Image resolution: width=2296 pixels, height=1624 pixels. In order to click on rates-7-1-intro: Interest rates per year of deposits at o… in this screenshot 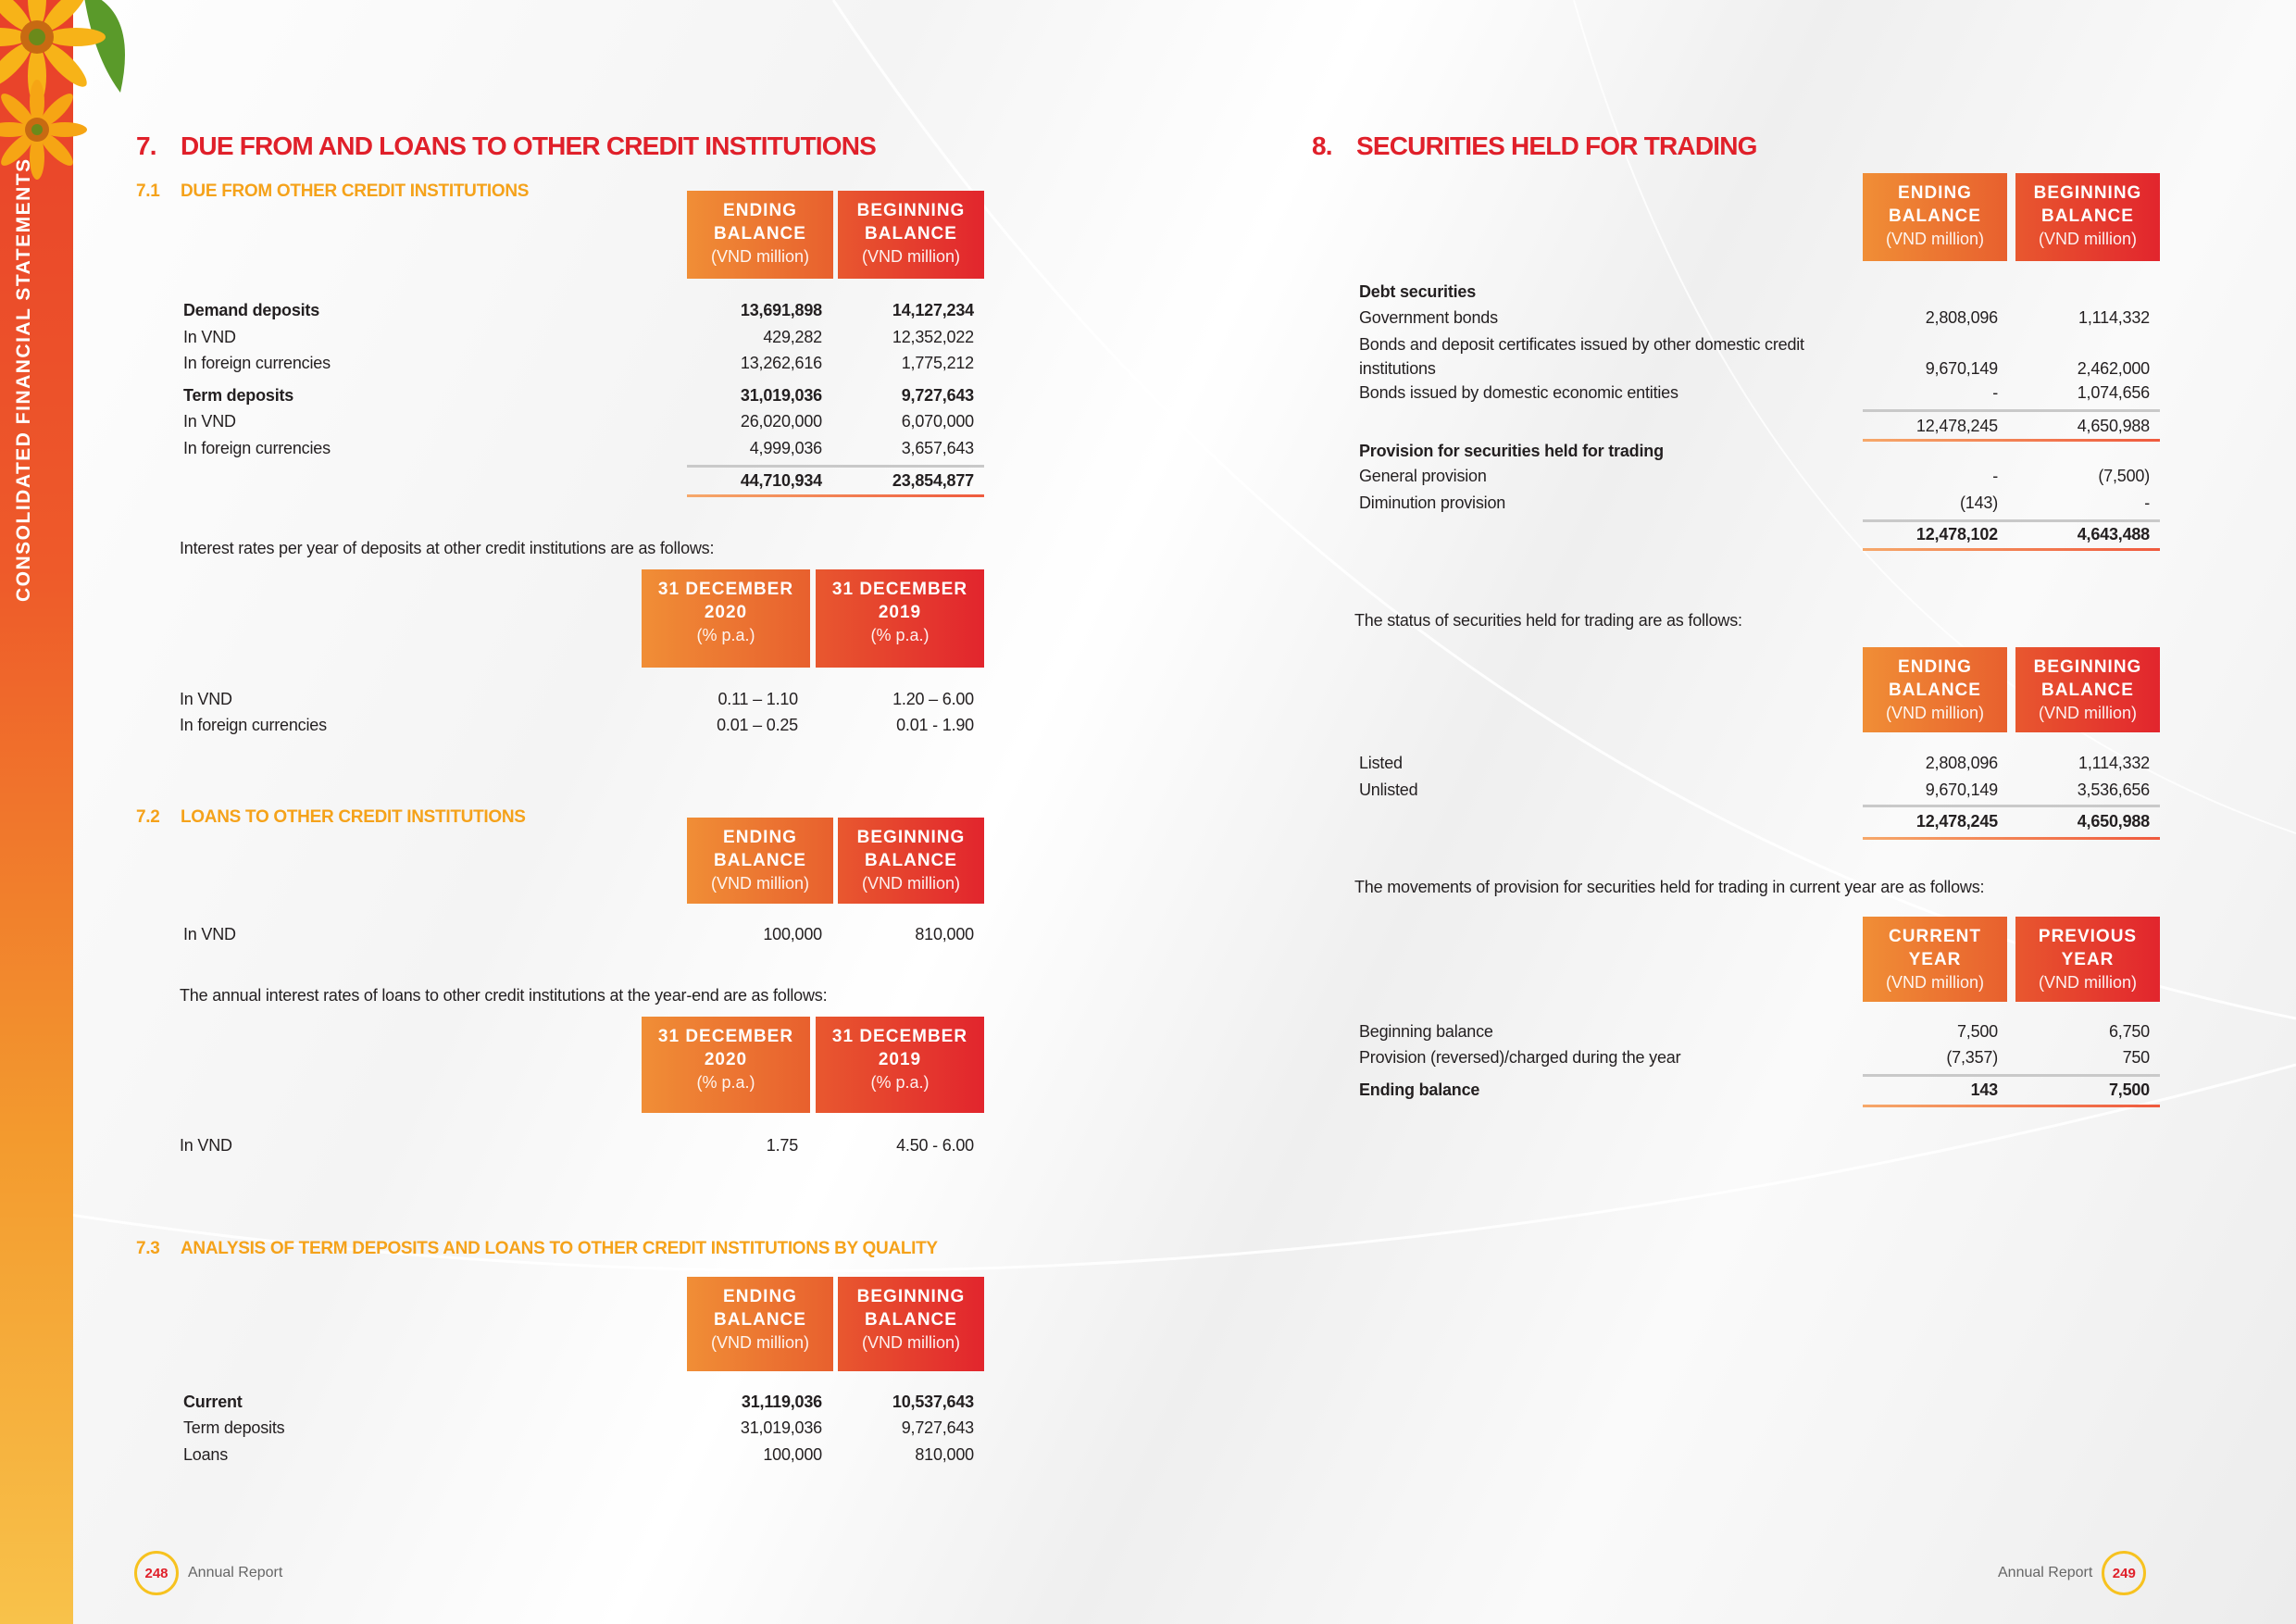, I will do `click(447, 548)`.